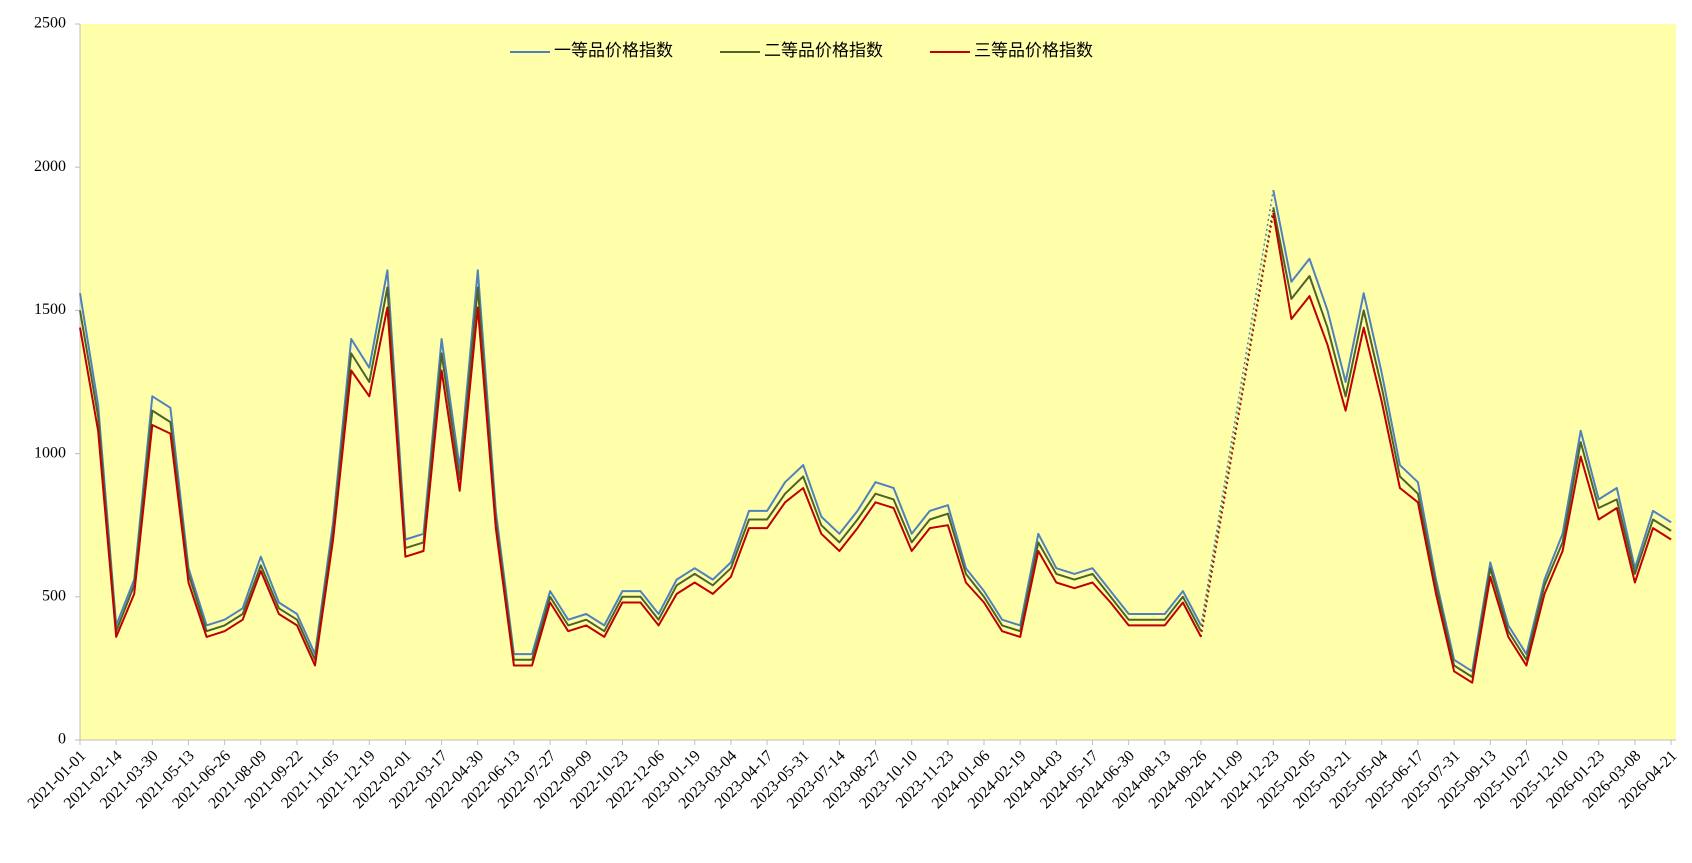 This screenshot has height=863, width=1692. I want to click on y-tick-label: 1000, so click(50, 452).